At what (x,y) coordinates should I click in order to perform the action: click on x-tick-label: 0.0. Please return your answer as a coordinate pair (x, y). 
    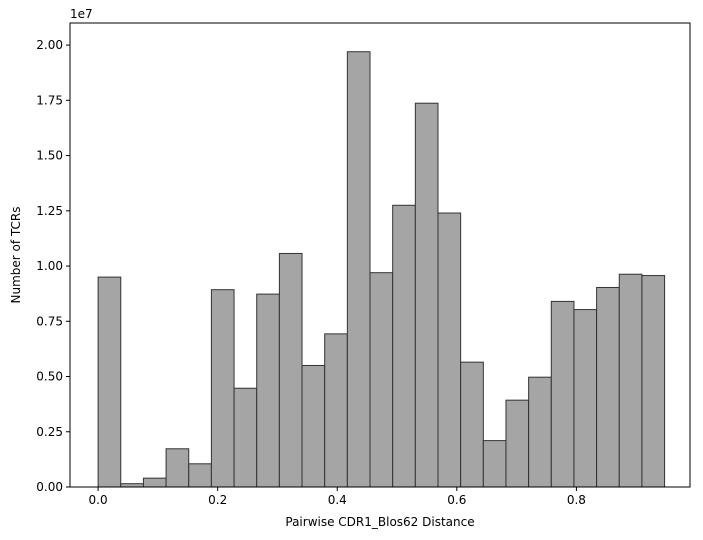
    Looking at the image, I should click on (98, 500).